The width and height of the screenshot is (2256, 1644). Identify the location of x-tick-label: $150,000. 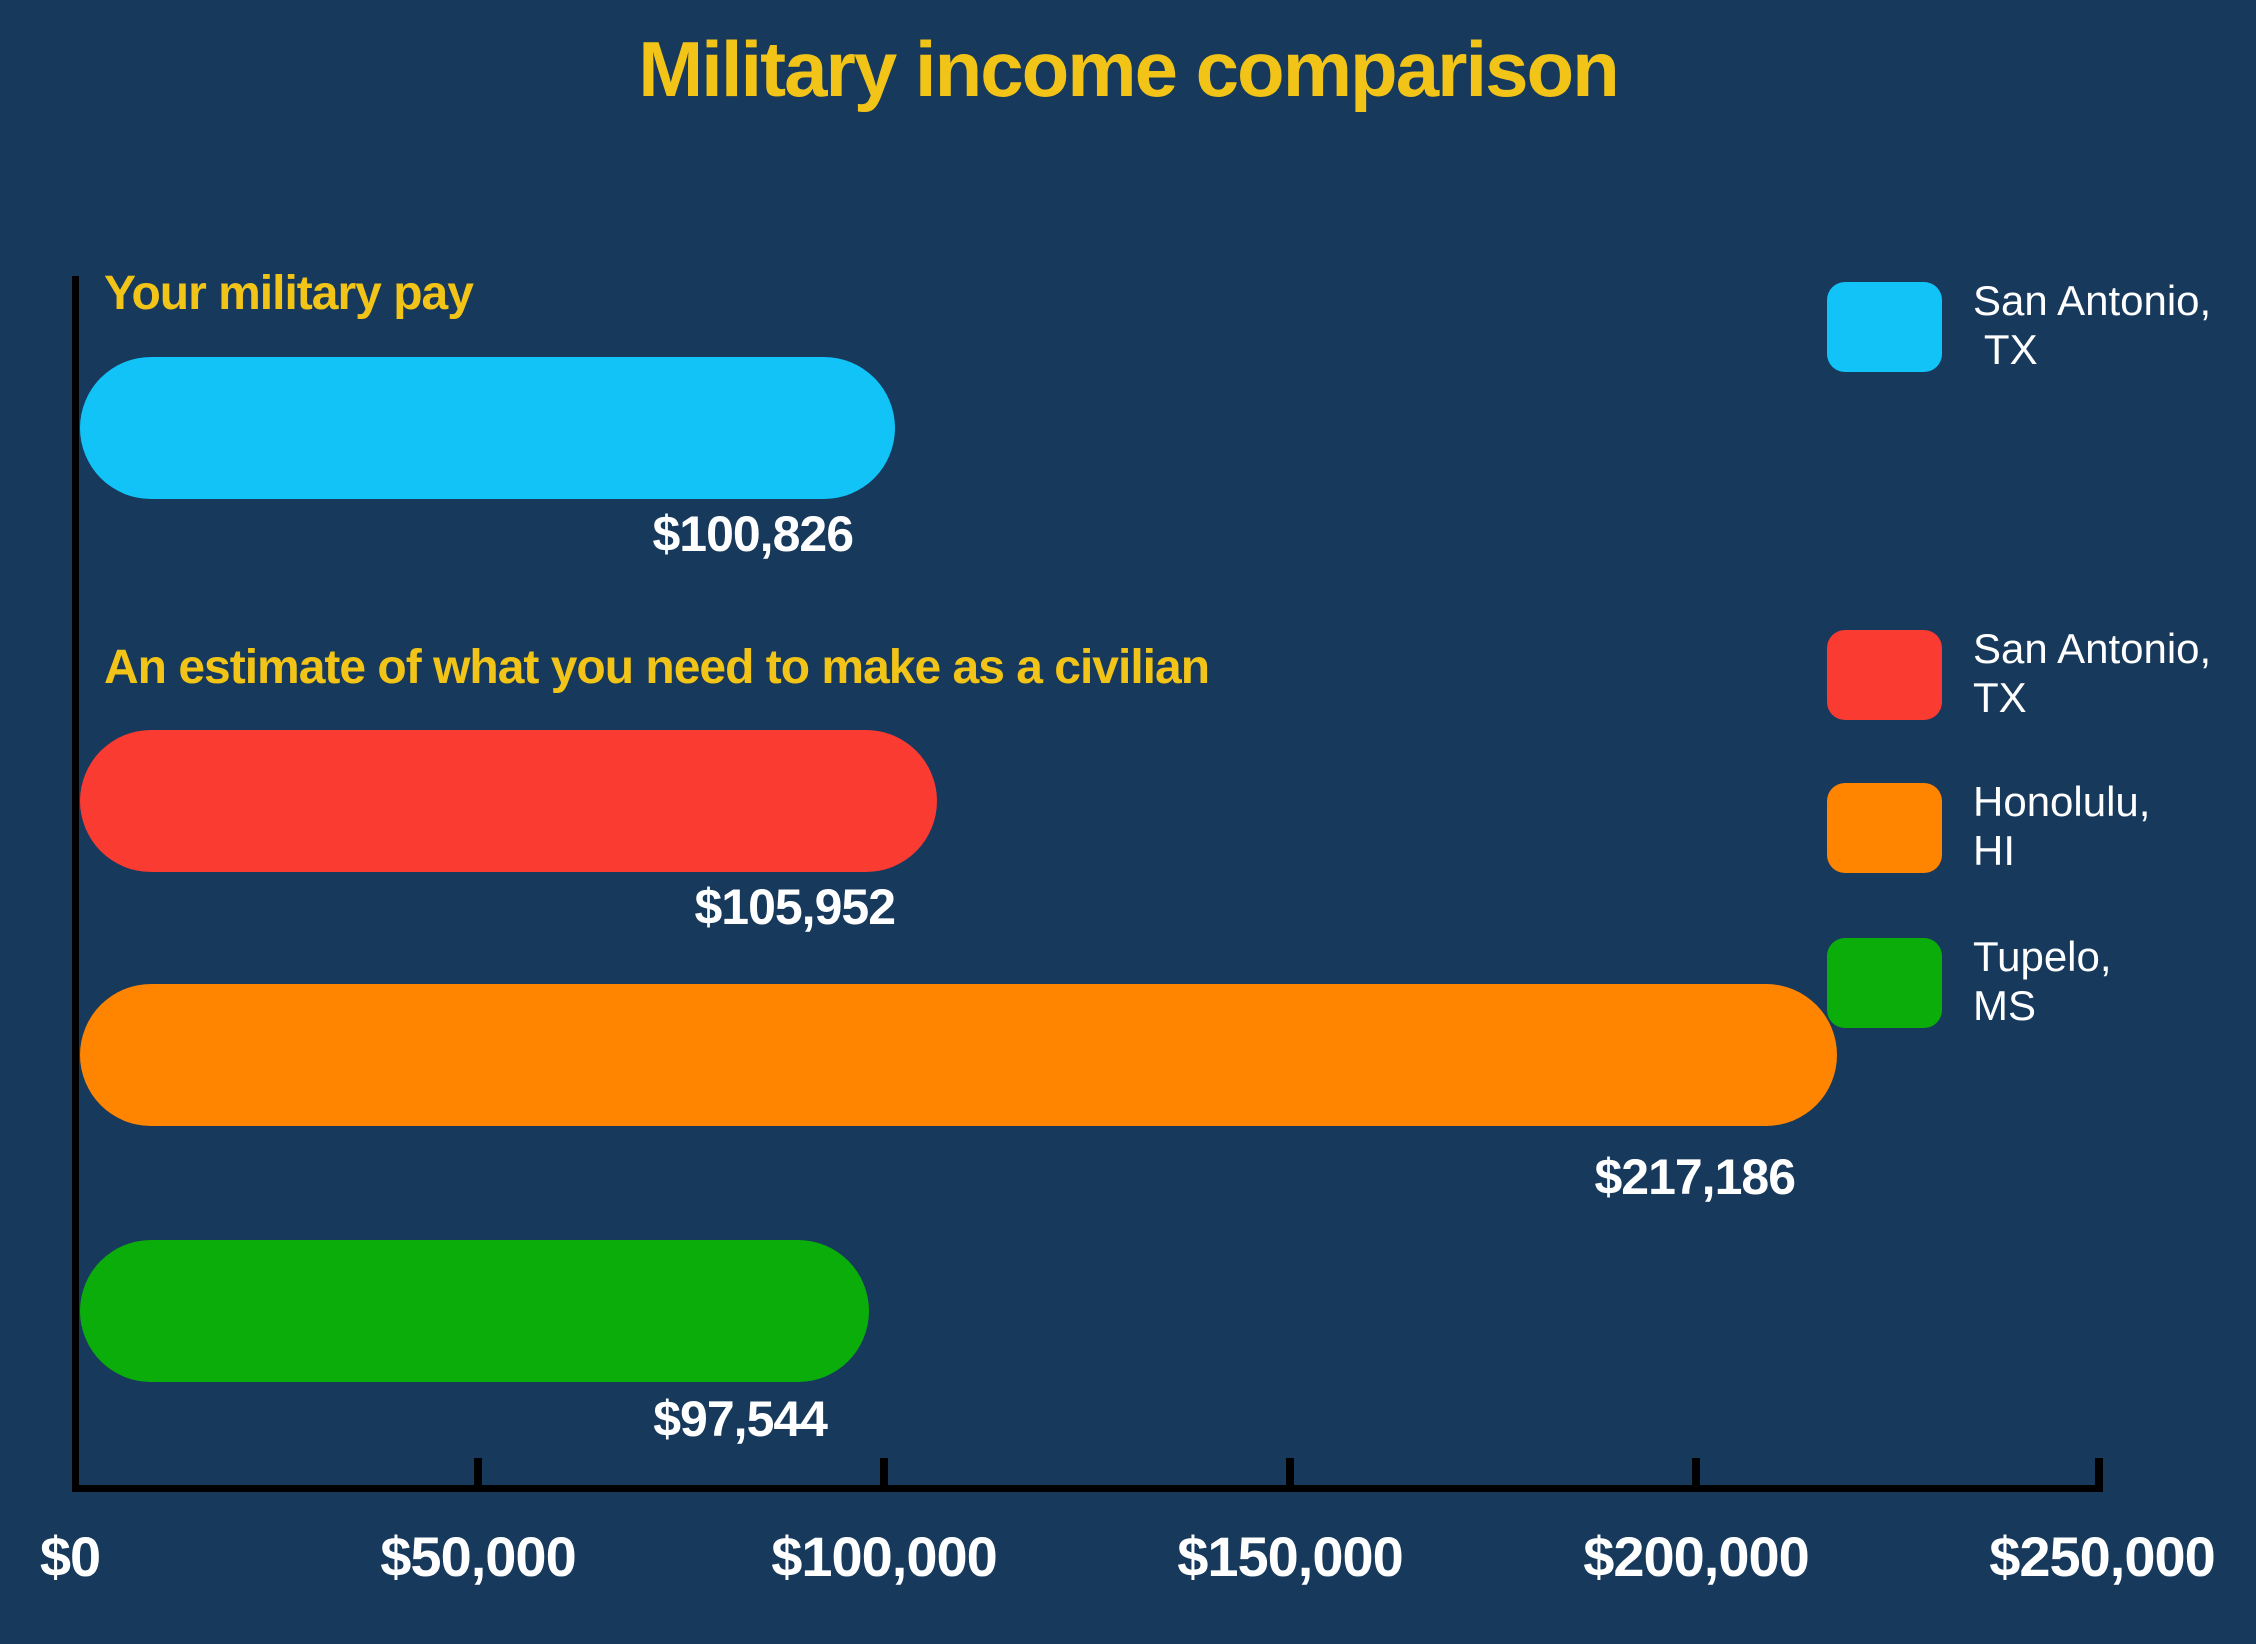
(1290, 1556).